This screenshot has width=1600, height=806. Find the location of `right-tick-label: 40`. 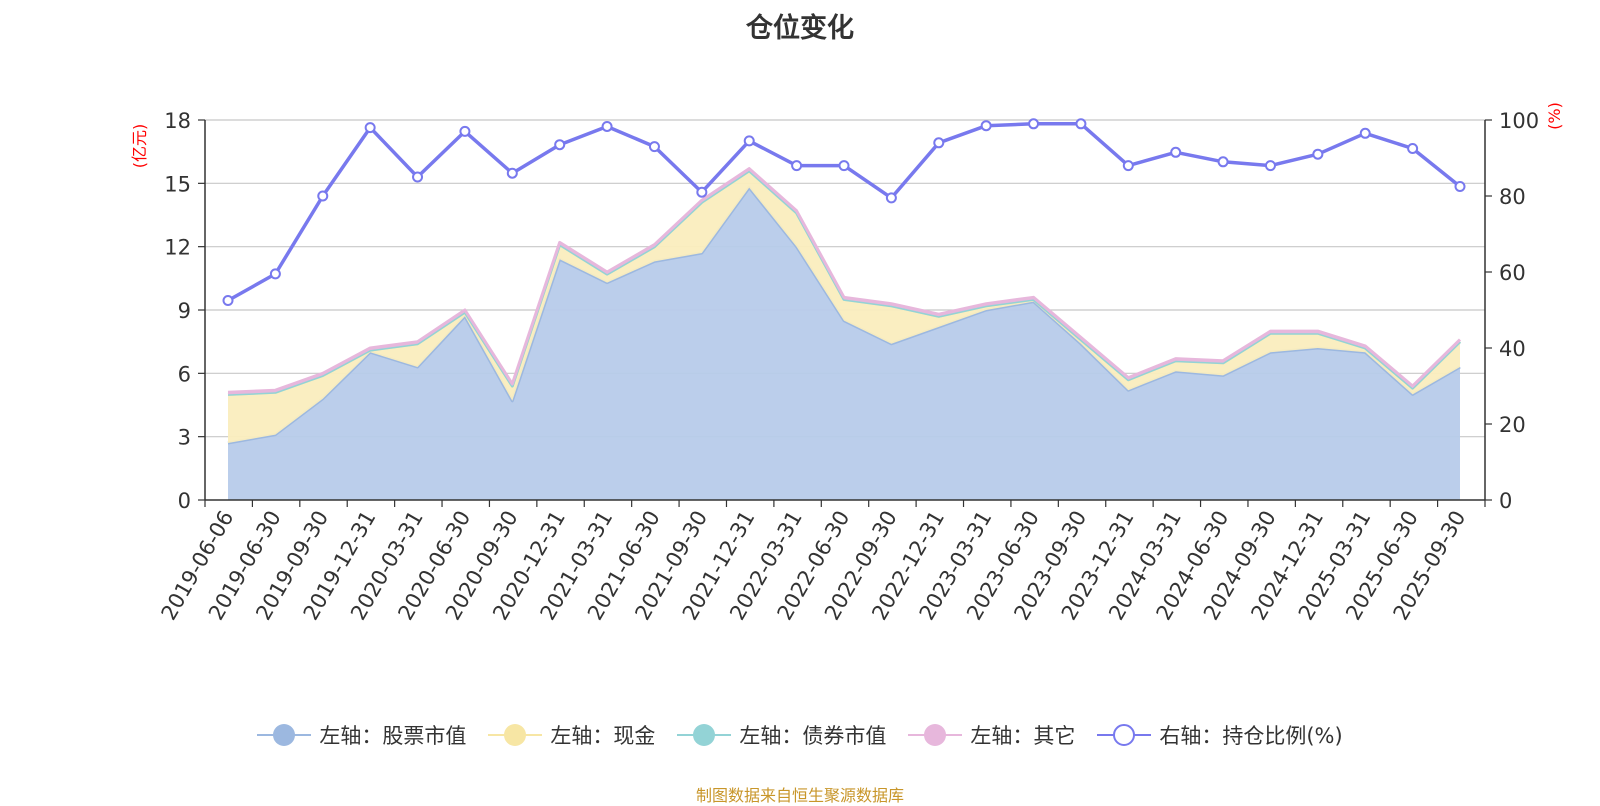

right-tick-label: 40 is located at coordinates (1512, 349).